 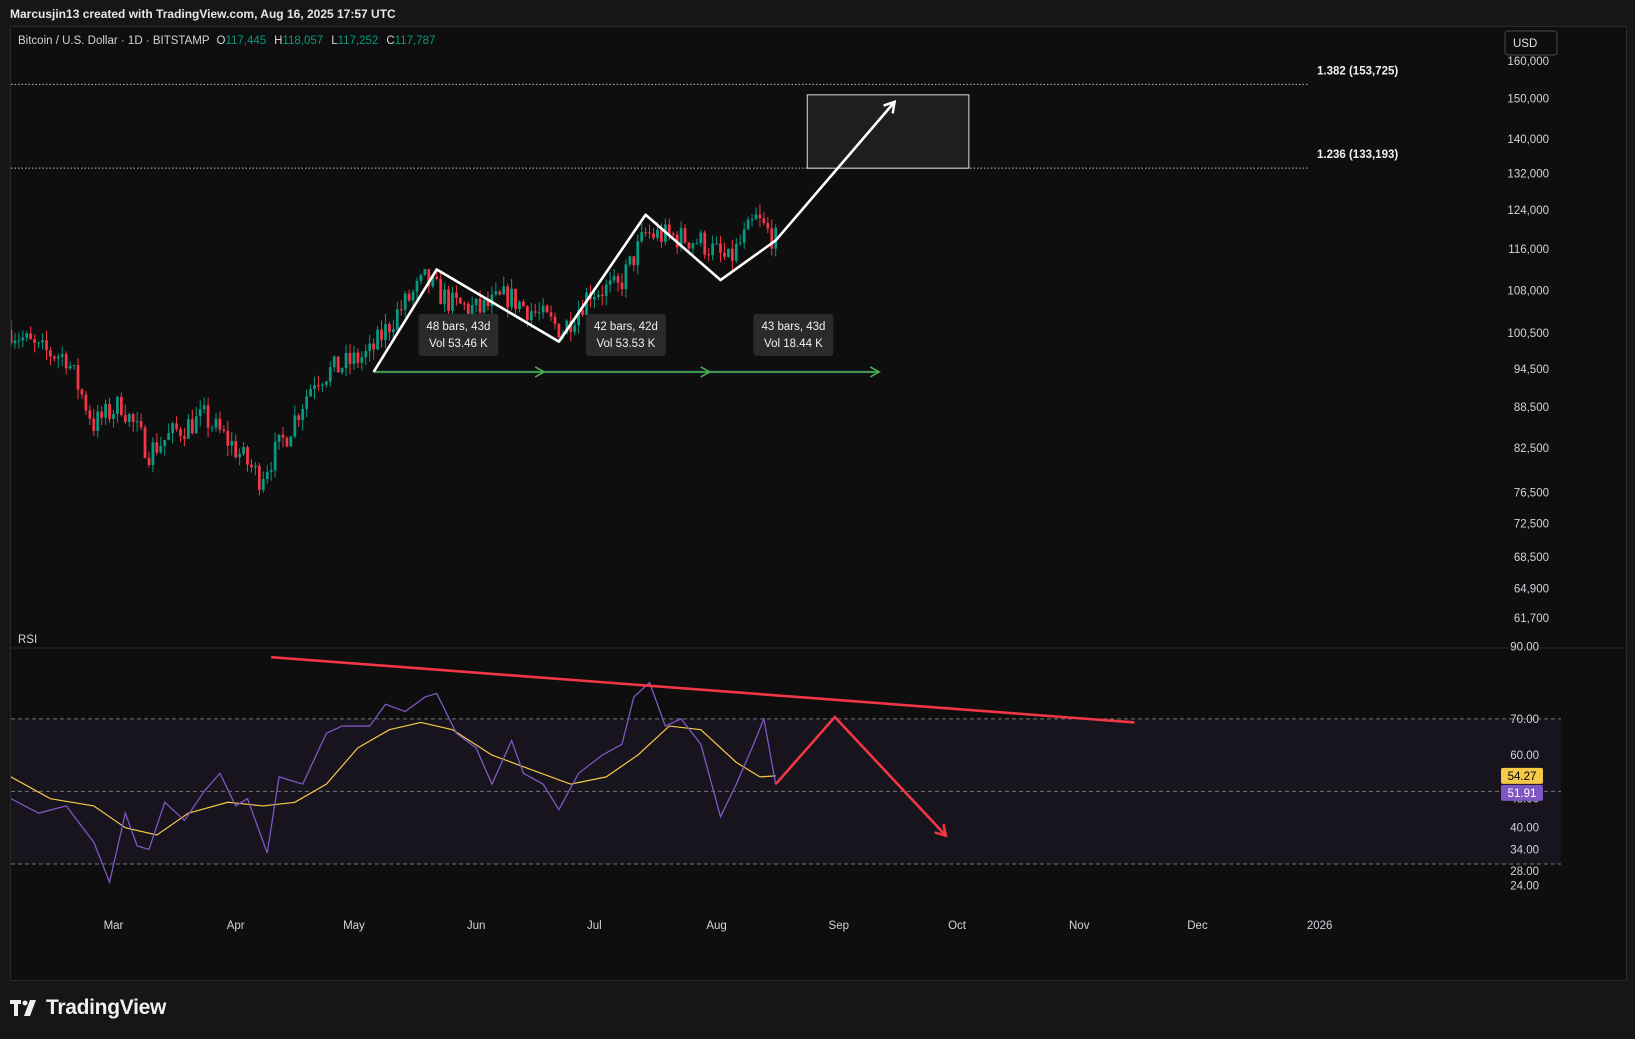 What do you see at coordinates (1528, 174) in the screenshot?
I see `price-tick-3: 132,000` at bounding box center [1528, 174].